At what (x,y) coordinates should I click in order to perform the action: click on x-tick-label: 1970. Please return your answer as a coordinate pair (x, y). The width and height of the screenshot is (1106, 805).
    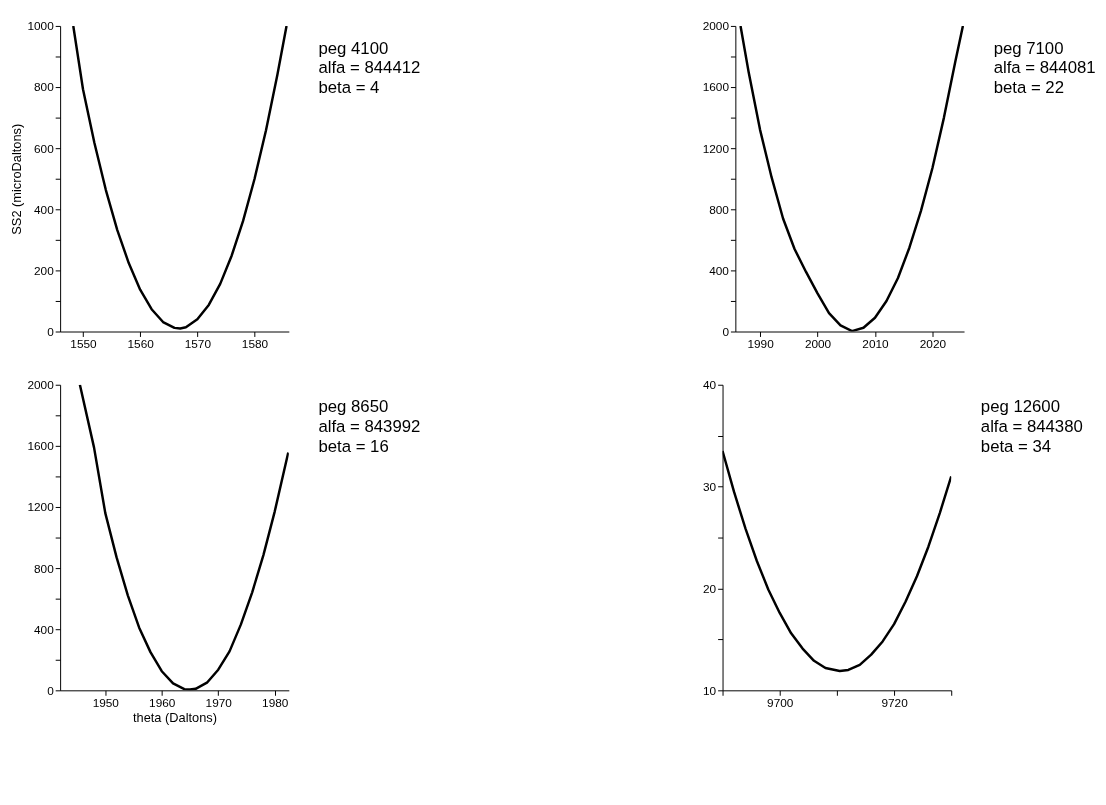
    Looking at the image, I should click on (219, 702).